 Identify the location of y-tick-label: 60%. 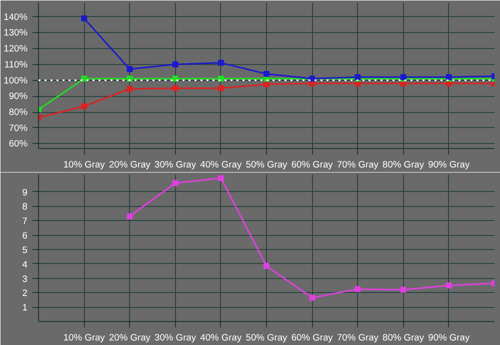
(18, 143).